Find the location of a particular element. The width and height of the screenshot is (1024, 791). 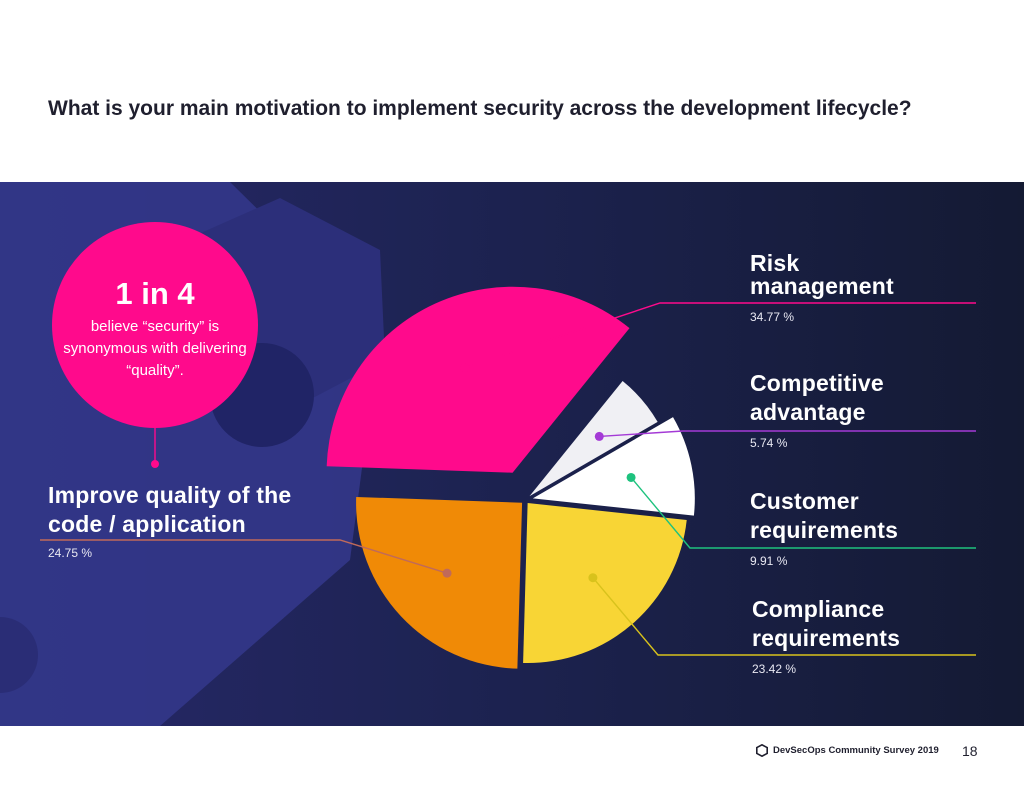

legend-risk-pct: 34.77 % is located at coordinates (772, 317).